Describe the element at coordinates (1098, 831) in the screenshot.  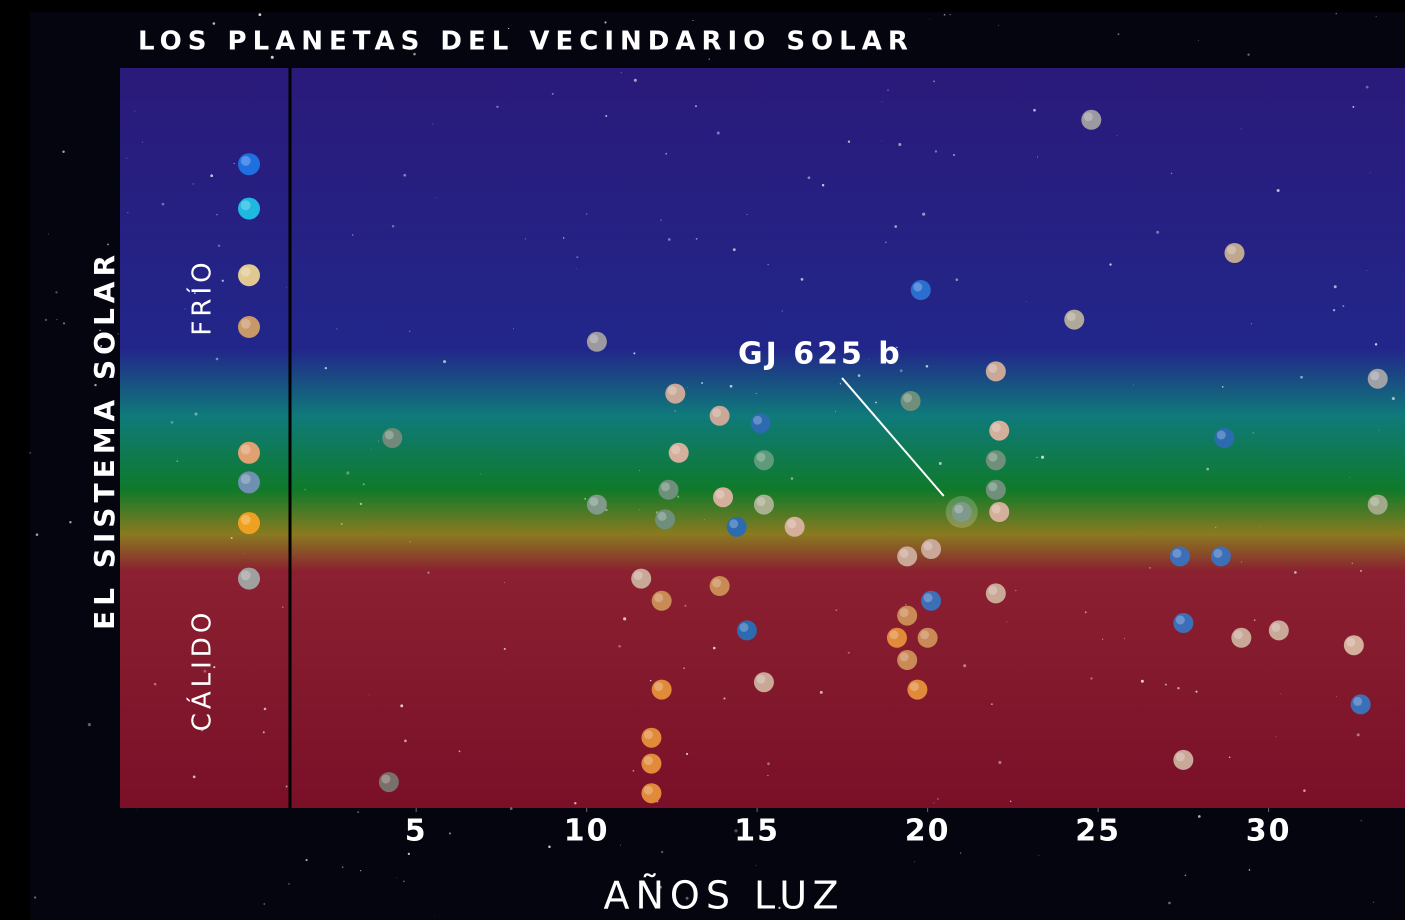
I see `x-tick-label: 25` at that location.